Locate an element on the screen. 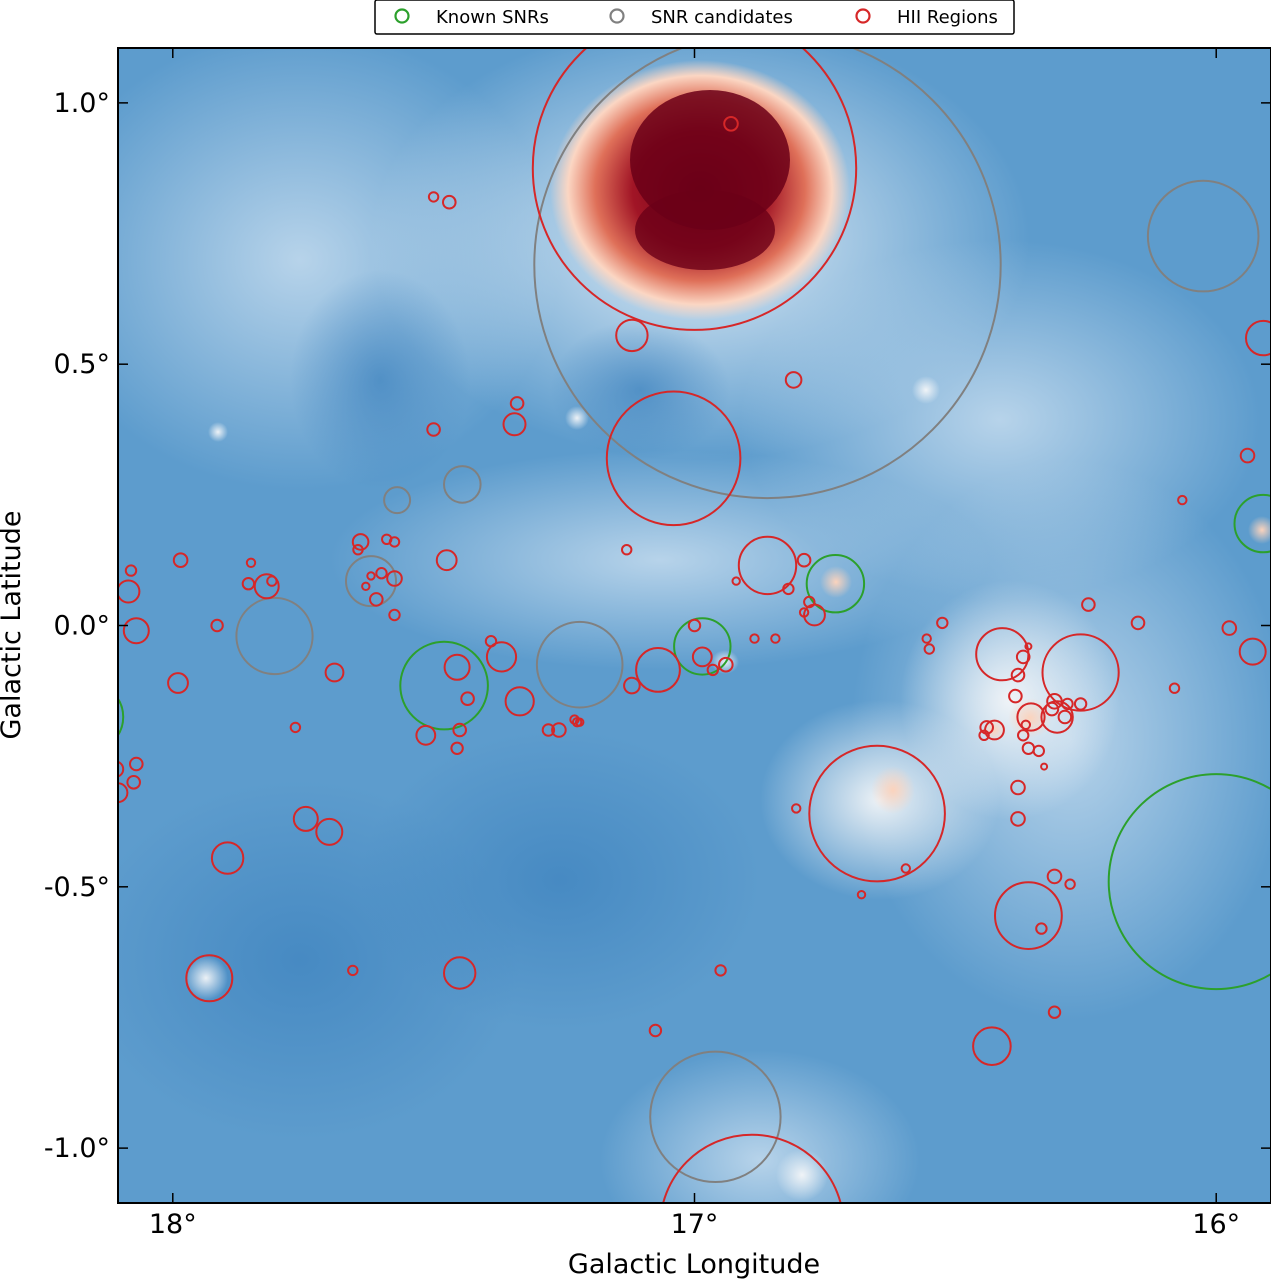 The image size is (1271, 1279). y-tick-label: 0.5° is located at coordinates (82, 364).